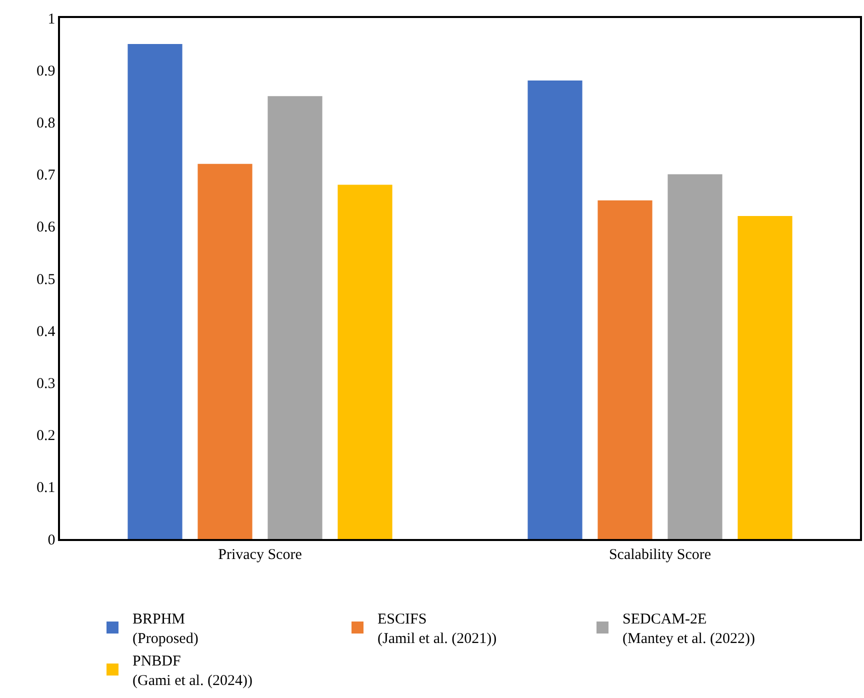  Describe the element at coordinates (46, 123) in the screenshot. I see `y-tick-label: 0.8` at that location.